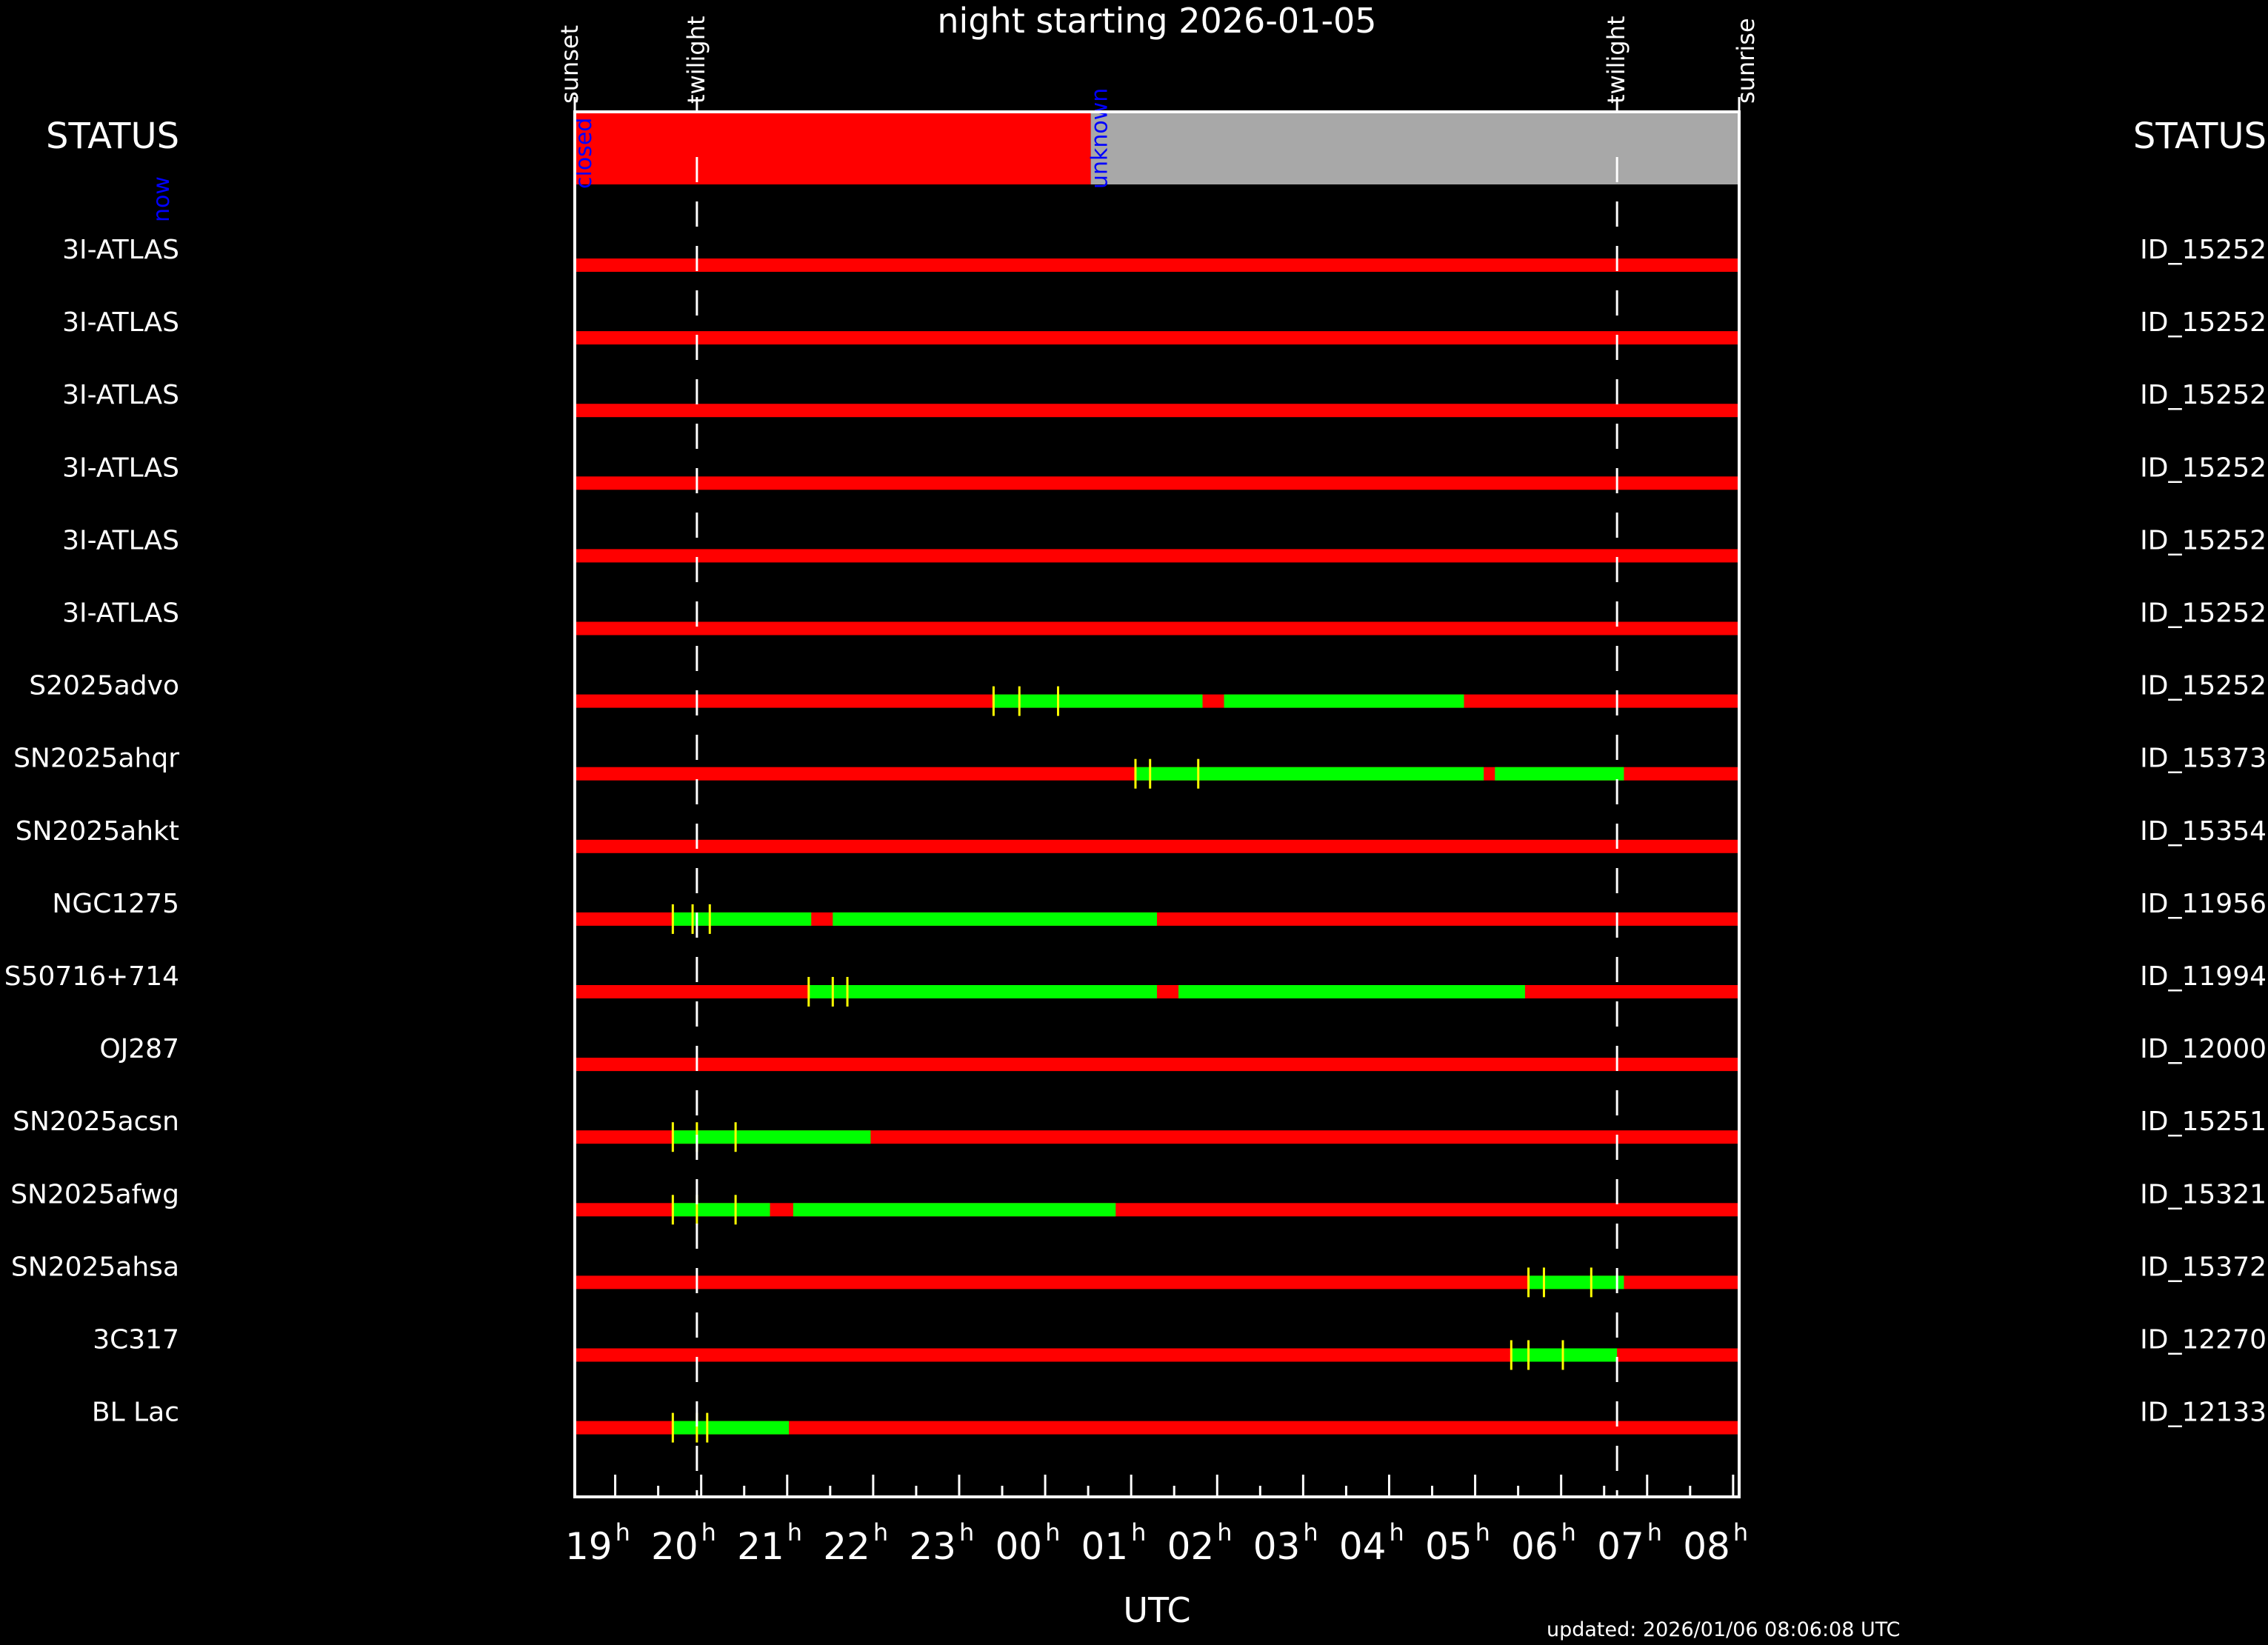 The width and height of the screenshot is (2268, 1645). What do you see at coordinates (112, 136) in the screenshot?
I see `status-label-left: STATUS` at bounding box center [112, 136].